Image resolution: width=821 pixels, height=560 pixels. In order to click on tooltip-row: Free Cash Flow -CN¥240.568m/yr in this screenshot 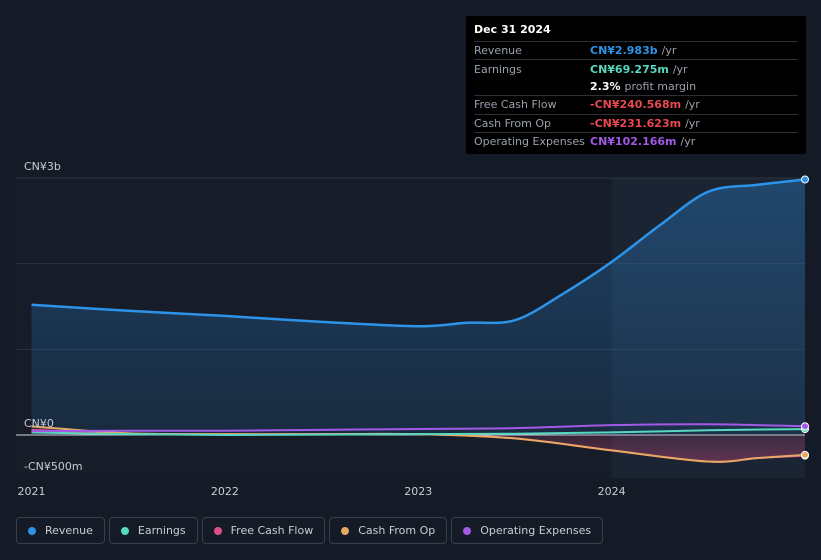, I will do `click(636, 104)`.